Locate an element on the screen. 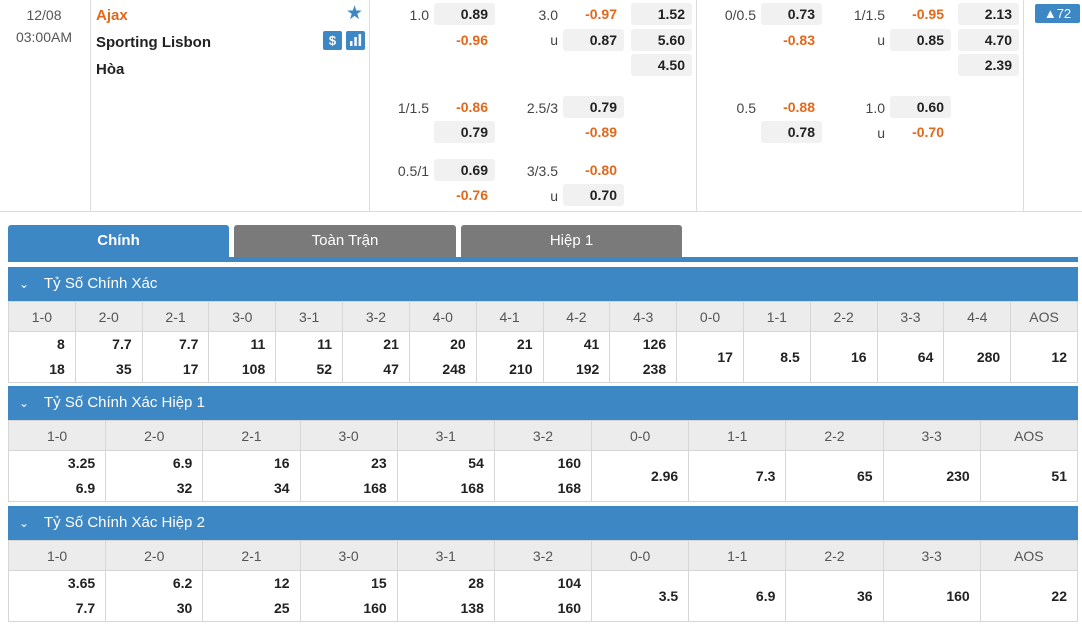  odds-cell: 16 is located at coordinates (843, 357).